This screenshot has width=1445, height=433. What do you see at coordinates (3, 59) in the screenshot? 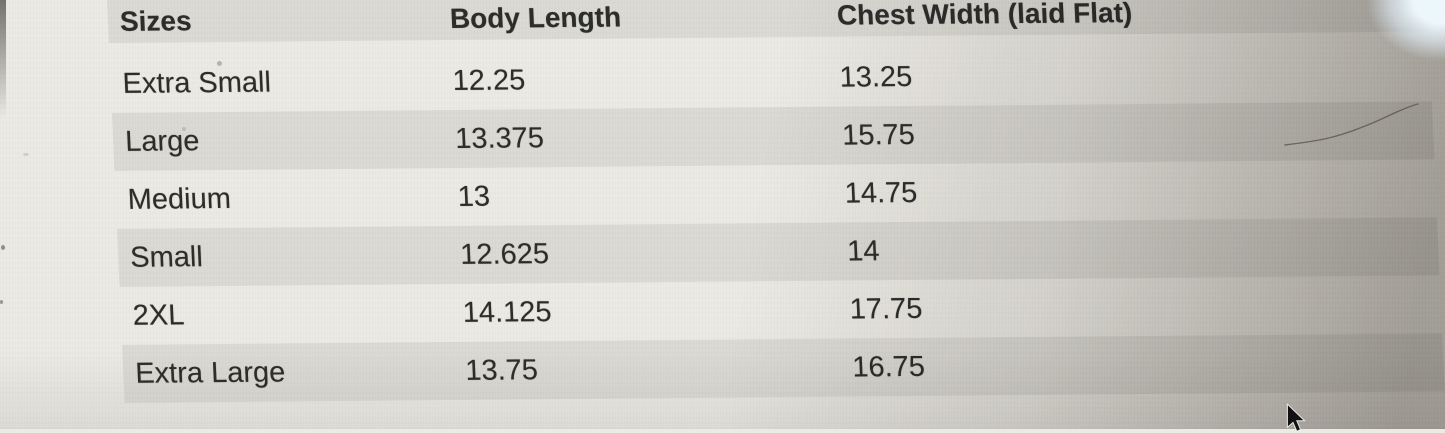
I see `photo-edge-shadow` at bounding box center [3, 59].